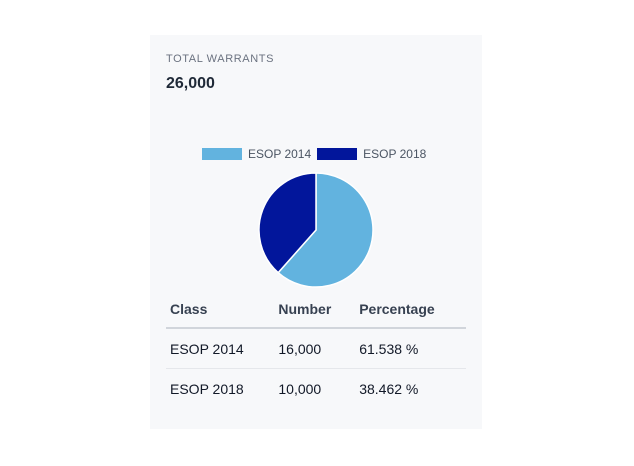  I want to click on cell-percentage: 38.462 %, so click(389, 389).